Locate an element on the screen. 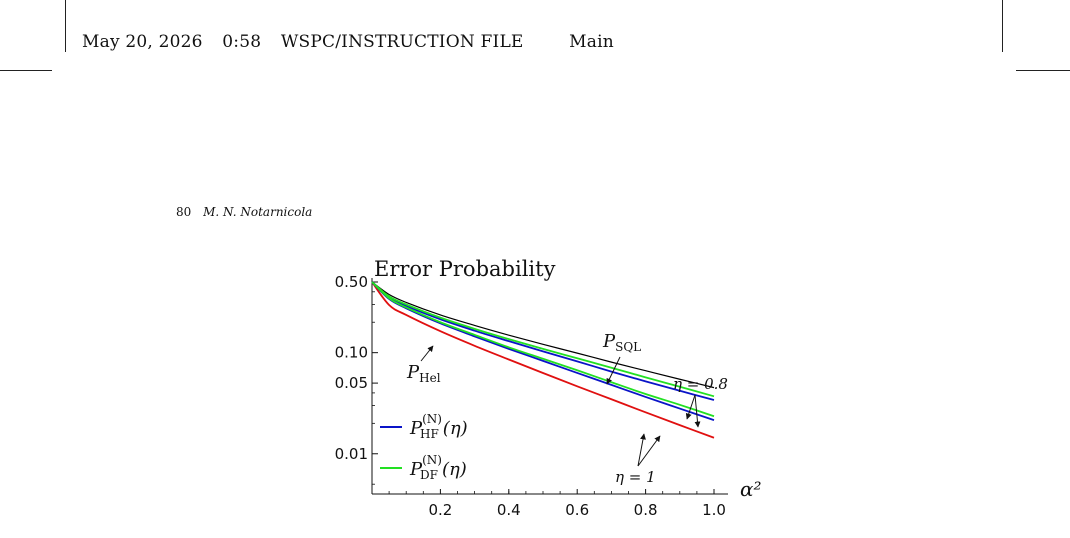 The height and width of the screenshot is (538, 1070). annotation-arrow-eta08-a is located at coordinates (690, 407).